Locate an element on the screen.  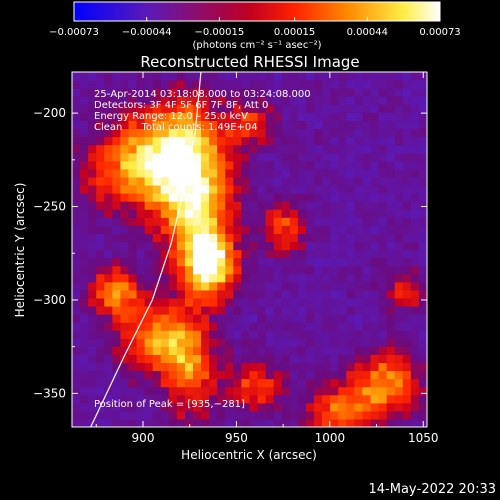
colorbar-unit-label: (photons cm⁻² s⁻¹ asec⁻²) is located at coordinates (256, 45).